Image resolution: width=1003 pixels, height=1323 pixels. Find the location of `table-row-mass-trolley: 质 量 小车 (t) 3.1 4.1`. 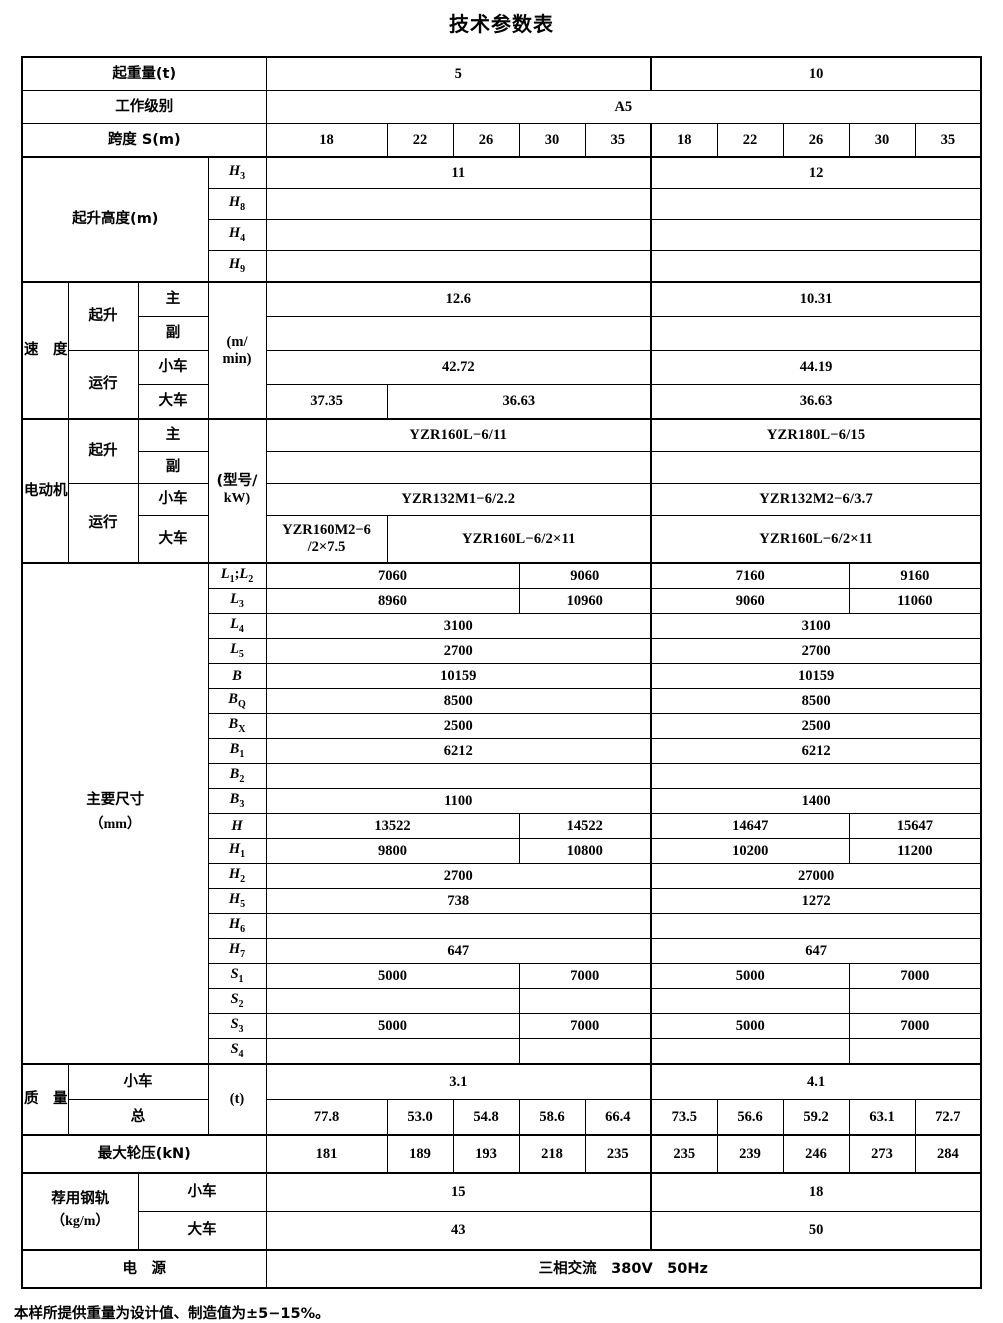

table-row-mass-trolley: 质 量 小车 (t) 3.1 4.1 is located at coordinates (501, 1099).